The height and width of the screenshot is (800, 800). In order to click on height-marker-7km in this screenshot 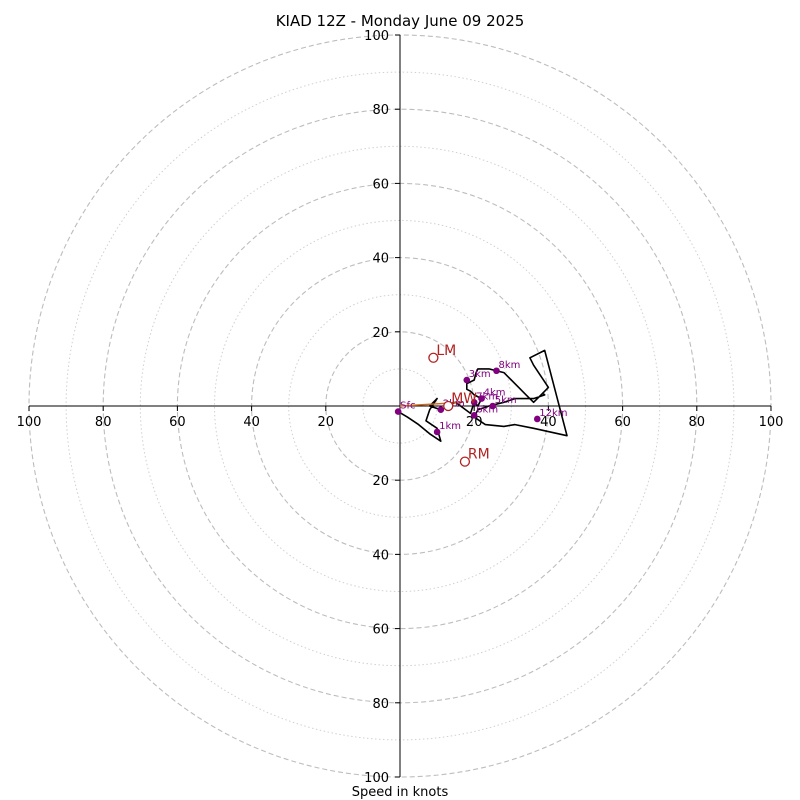, I will do `click(474, 402)`.